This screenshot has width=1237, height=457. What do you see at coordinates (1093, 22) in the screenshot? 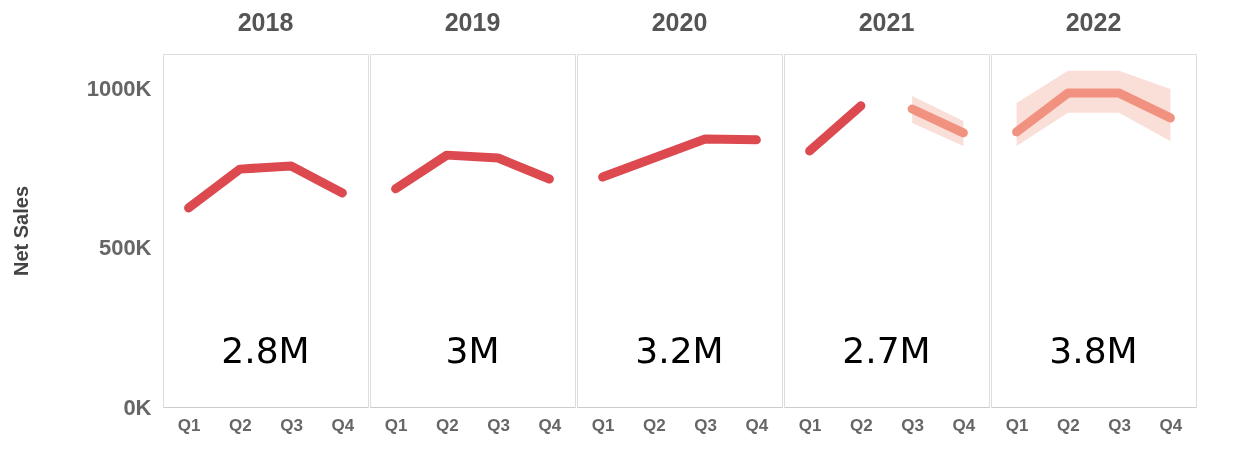
I see `chart-title: 2022` at bounding box center [1093, 22].